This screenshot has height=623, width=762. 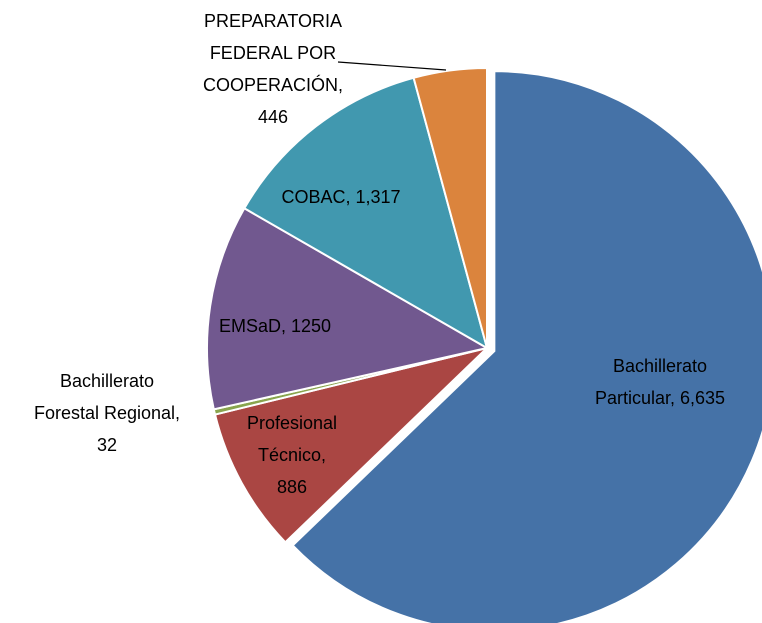 I want to click on data-label: Profesional Técnico, 886, so click(x=292, y=455).